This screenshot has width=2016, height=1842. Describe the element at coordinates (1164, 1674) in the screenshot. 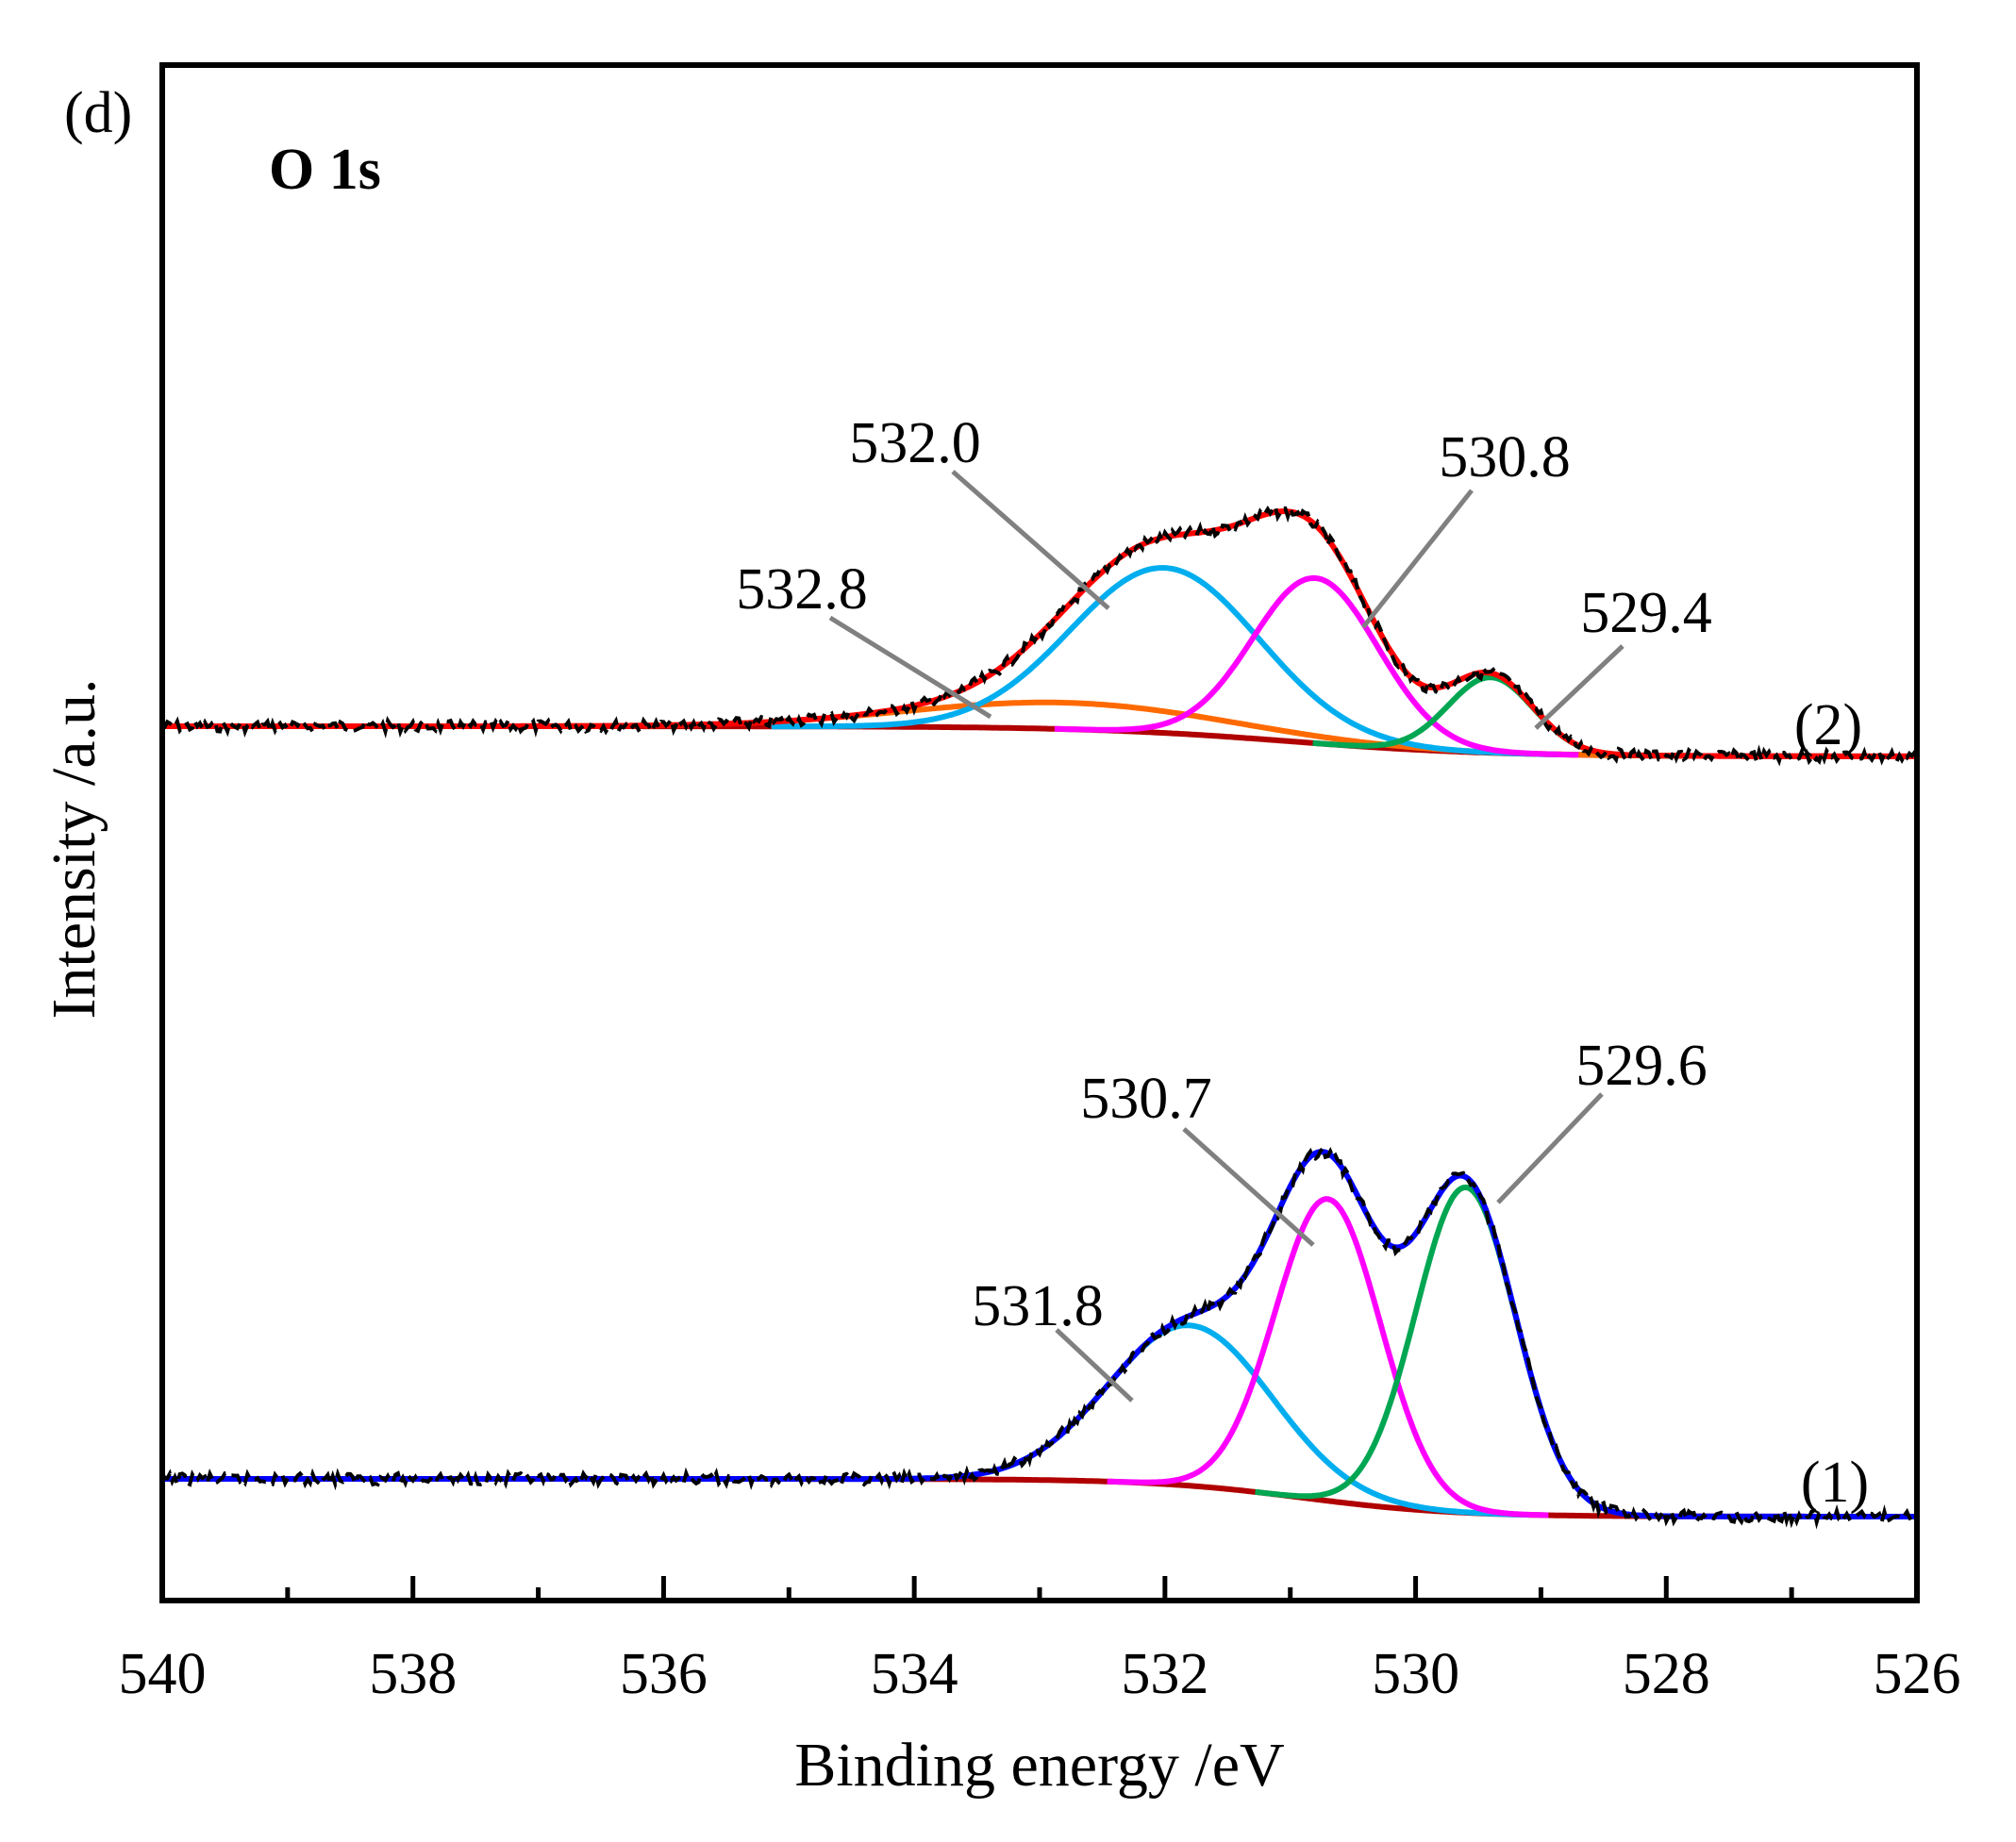

I see `x-tick-label: 532` at that location.